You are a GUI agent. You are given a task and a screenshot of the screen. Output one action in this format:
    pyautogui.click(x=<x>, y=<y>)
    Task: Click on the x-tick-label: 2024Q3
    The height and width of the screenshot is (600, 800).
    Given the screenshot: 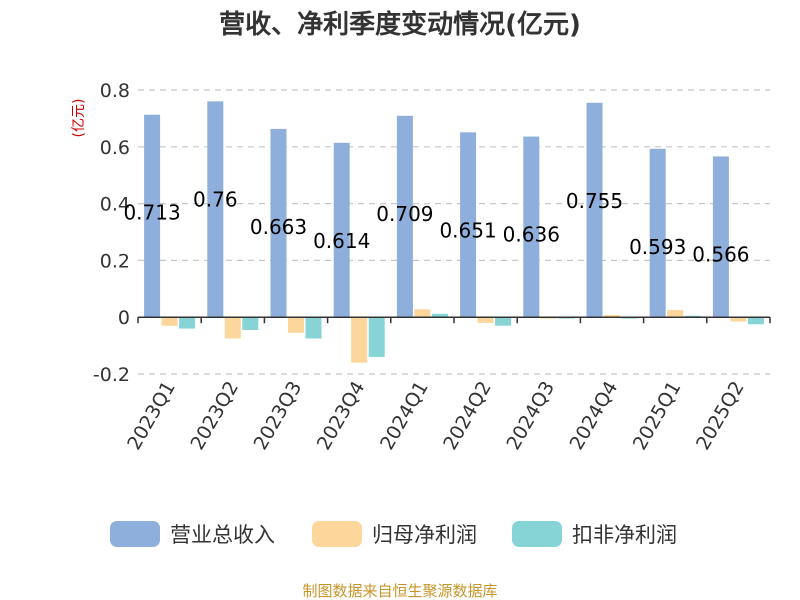 What is the action you would take?
    pyautogui.click(x=530, y=416)
    